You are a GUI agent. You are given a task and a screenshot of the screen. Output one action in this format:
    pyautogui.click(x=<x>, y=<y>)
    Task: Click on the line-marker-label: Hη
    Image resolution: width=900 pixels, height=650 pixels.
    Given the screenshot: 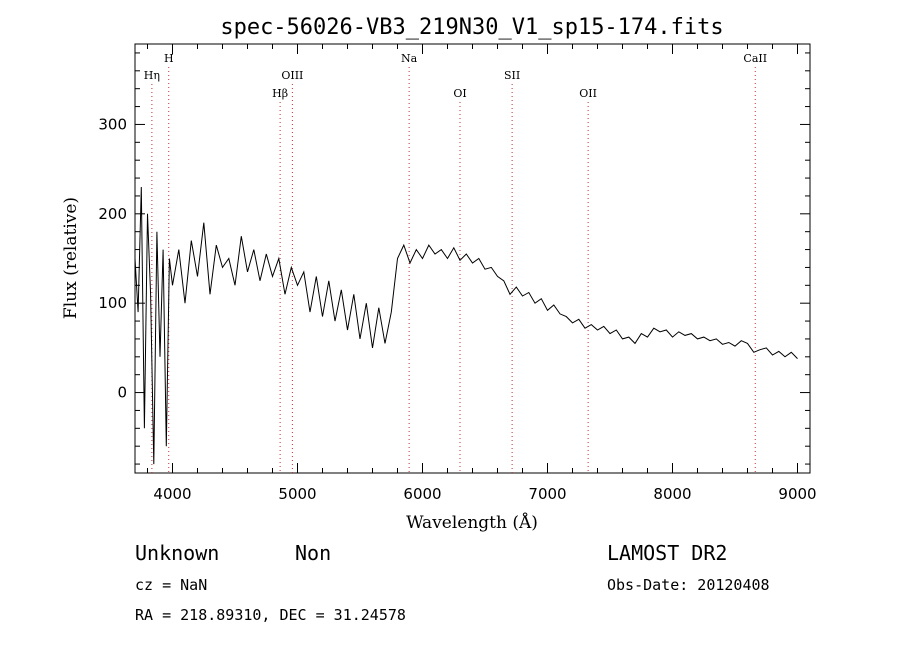 What is the action you would take?
    pyautogui.click(x=152, y=75)
    